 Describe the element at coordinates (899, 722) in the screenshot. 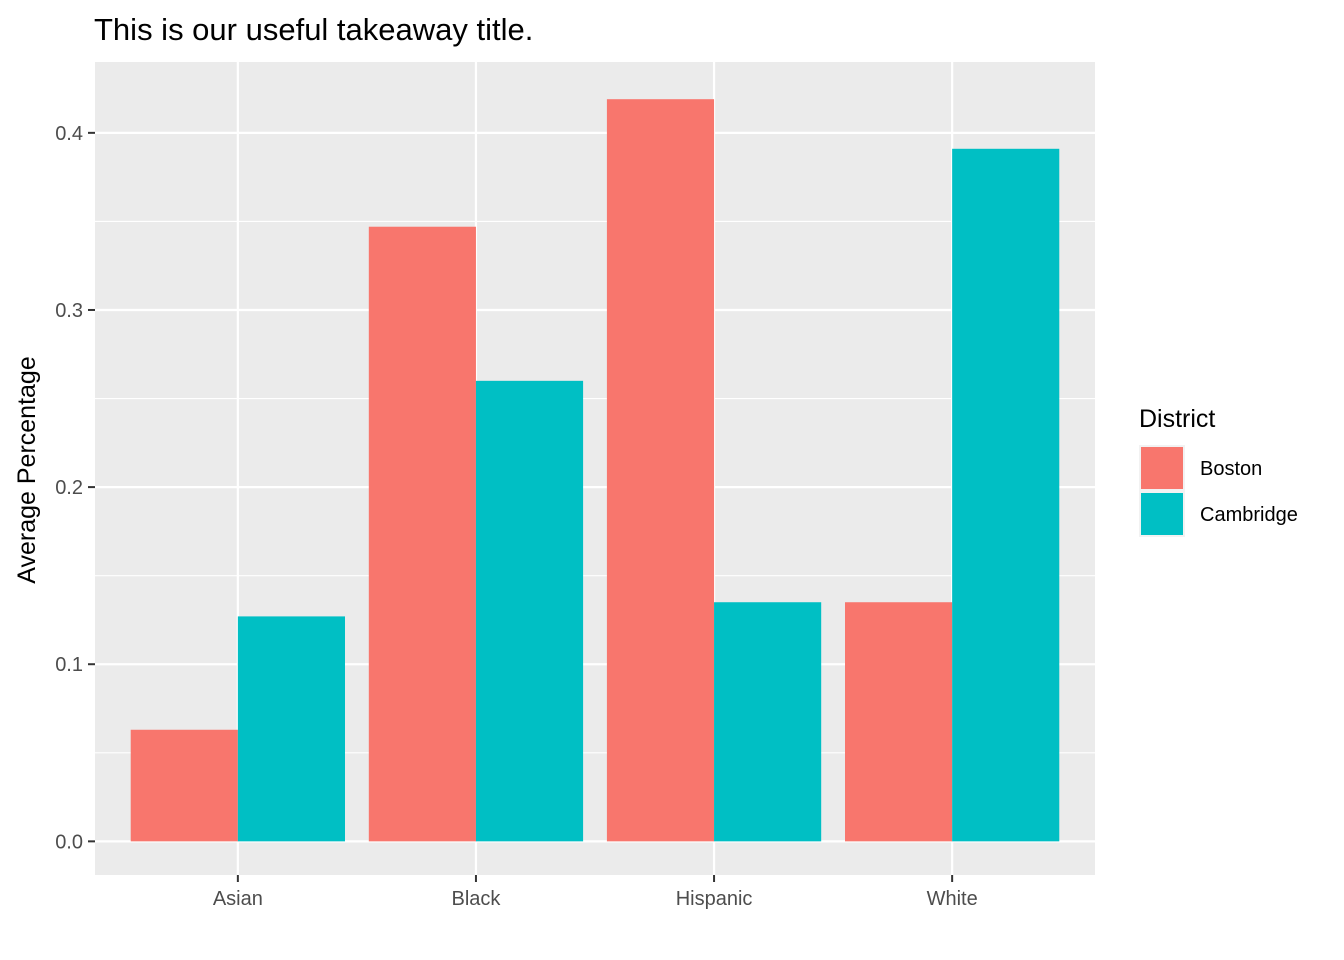

I see `bar-boston-white` at that location.